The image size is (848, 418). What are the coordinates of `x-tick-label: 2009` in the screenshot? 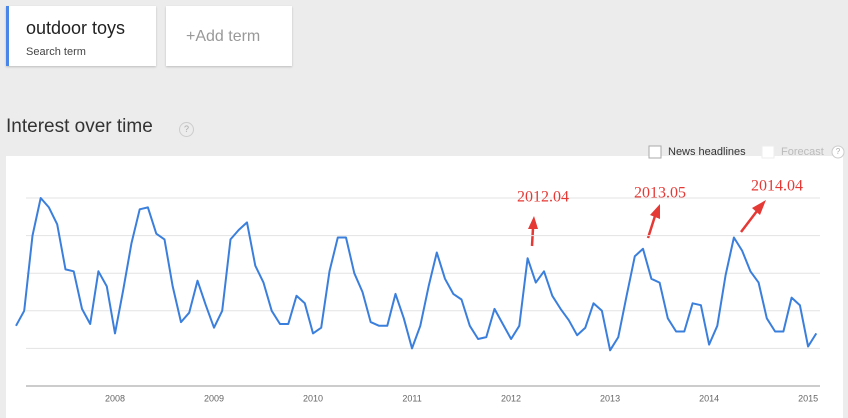 It's located at (214, 398).